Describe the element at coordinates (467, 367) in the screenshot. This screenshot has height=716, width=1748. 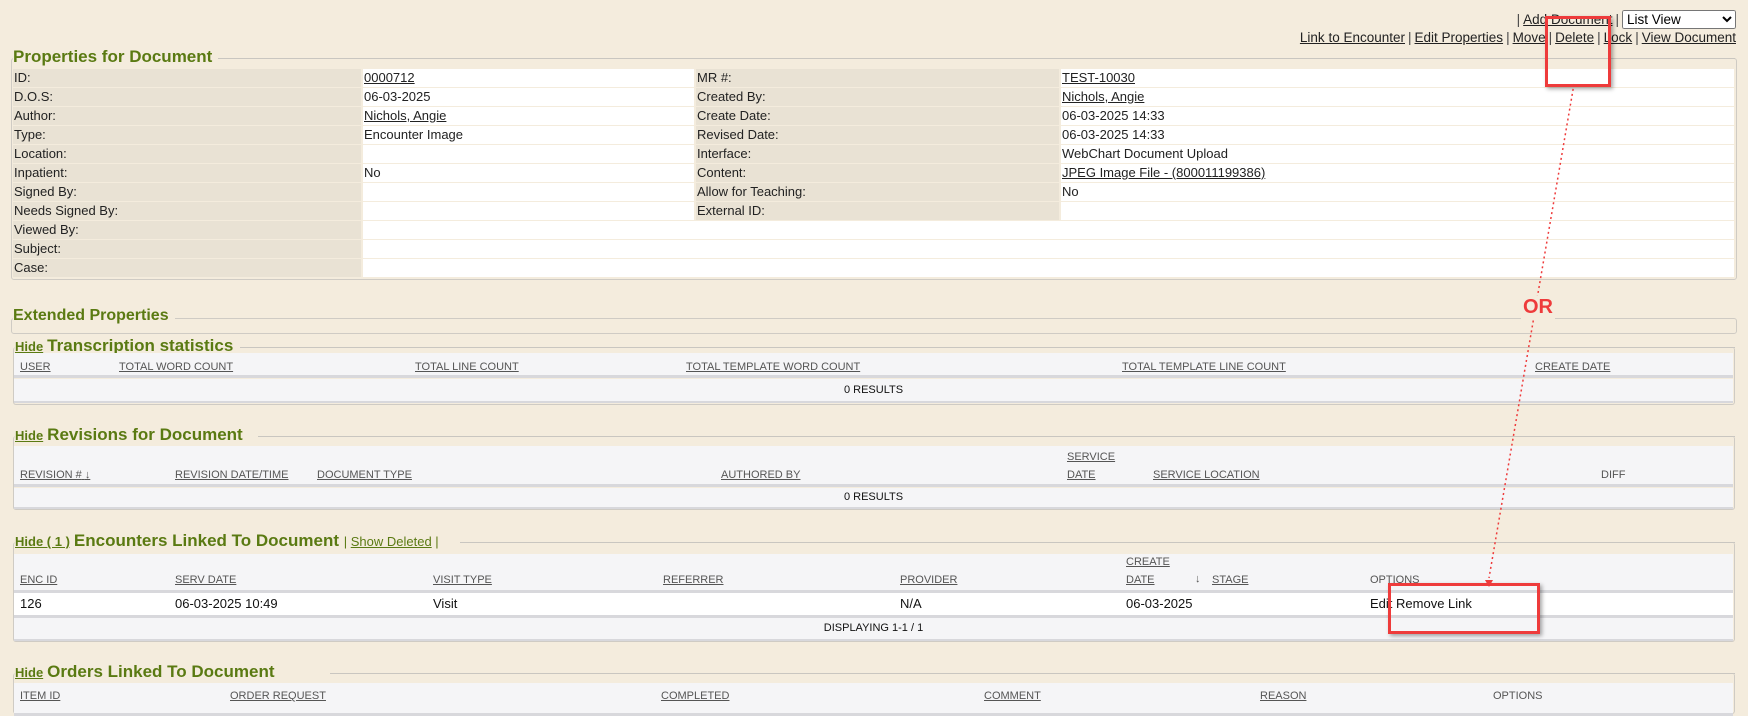
I see `column-total-line-count: TOTAL LINE COUNT` at that location.